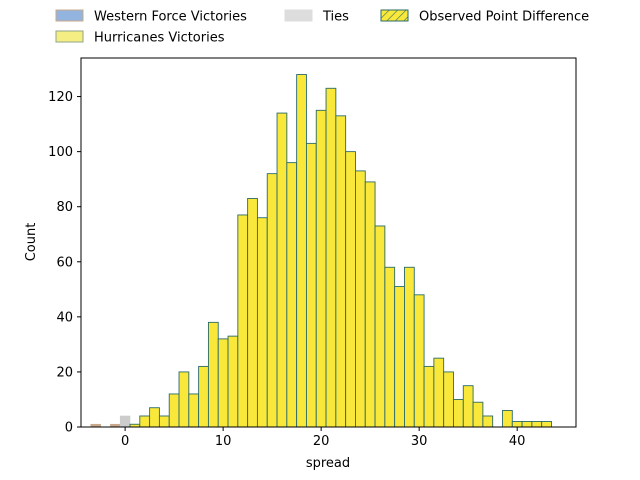  Describe the element at coordinates (504, 17) in the screenshot. I see `legend-label: Observed Point Difference` at that location.